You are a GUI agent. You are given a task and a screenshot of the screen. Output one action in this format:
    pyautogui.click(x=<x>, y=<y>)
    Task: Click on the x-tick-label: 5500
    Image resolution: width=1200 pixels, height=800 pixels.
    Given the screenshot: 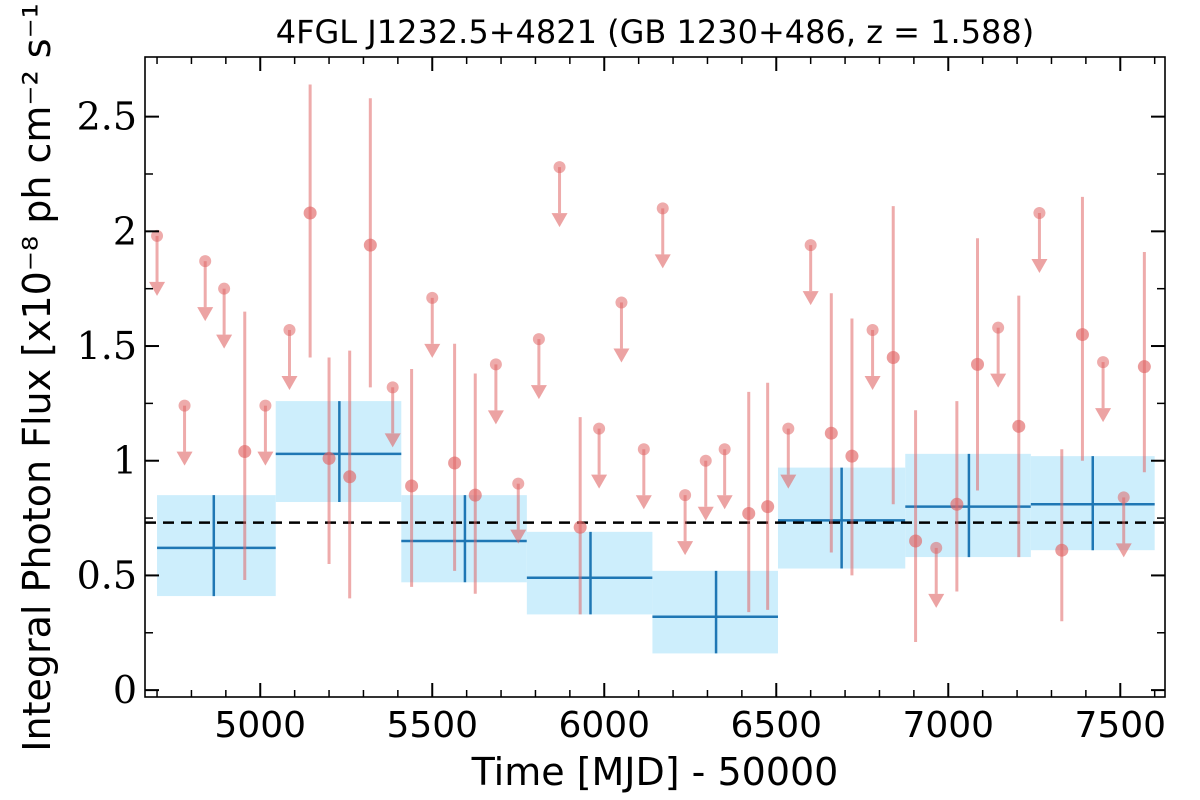 What is the action you would take?
    pyautogui.click(x=432, y=725)
    